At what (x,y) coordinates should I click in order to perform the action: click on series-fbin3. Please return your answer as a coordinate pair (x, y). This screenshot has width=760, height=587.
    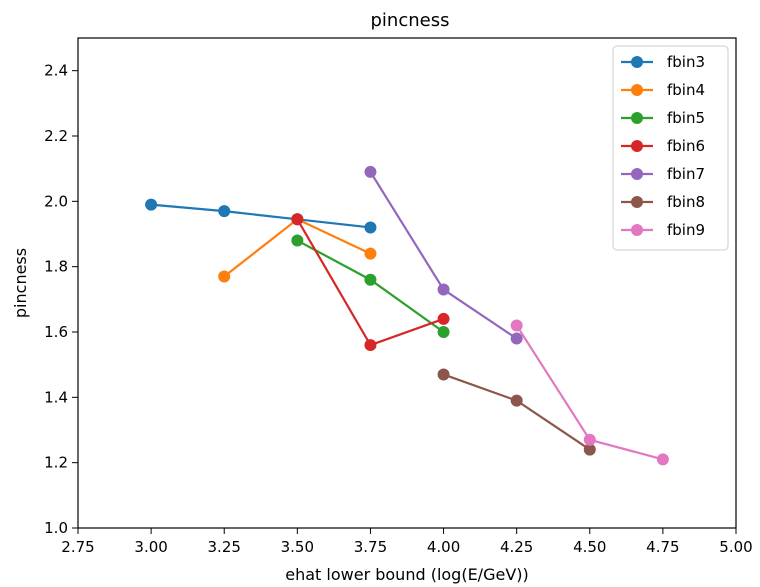
    Looking at the image, I should click on (261, 216).